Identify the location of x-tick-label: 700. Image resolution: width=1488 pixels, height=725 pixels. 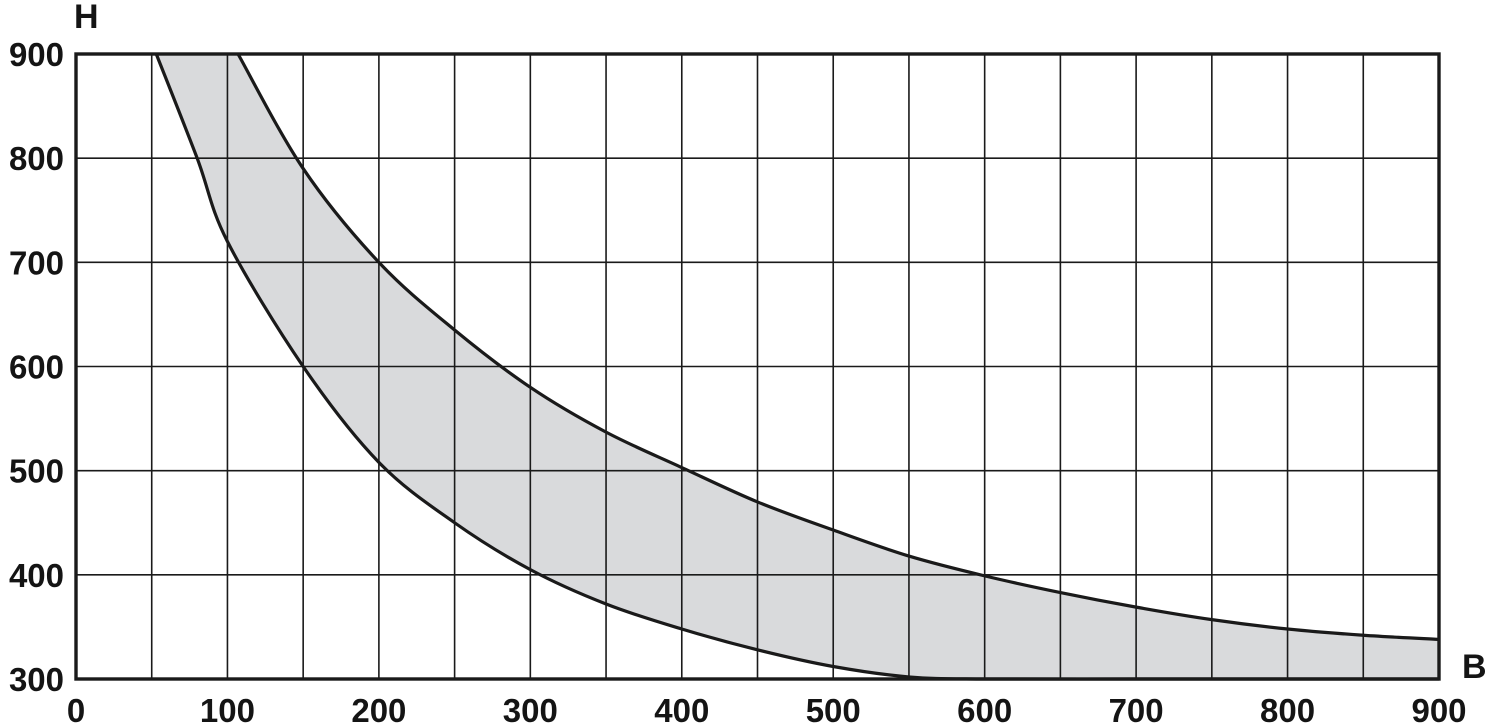
(1136, 708).